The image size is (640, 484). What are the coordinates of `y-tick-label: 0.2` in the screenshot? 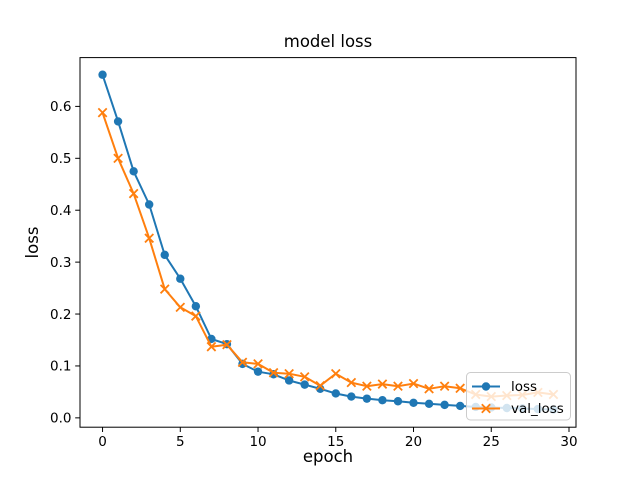 It's located at (60, 315).